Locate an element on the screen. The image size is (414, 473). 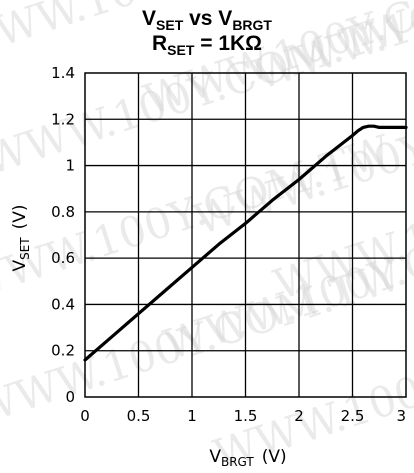
y-tick-label: 1.2 is located at coordinates (63, 119).